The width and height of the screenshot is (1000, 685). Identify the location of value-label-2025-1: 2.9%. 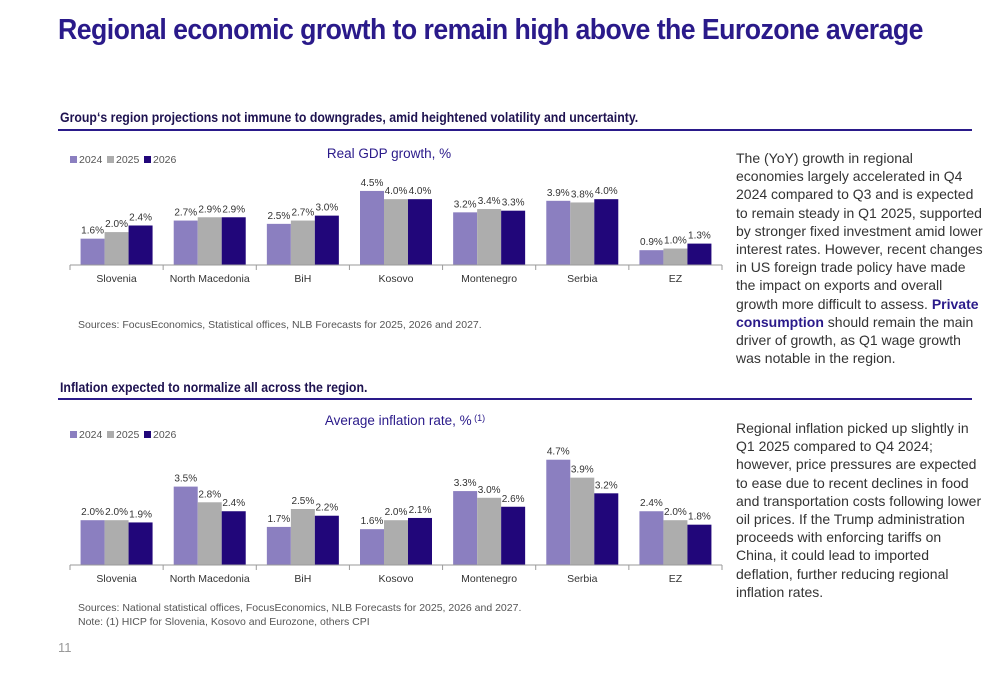
(209, 209).